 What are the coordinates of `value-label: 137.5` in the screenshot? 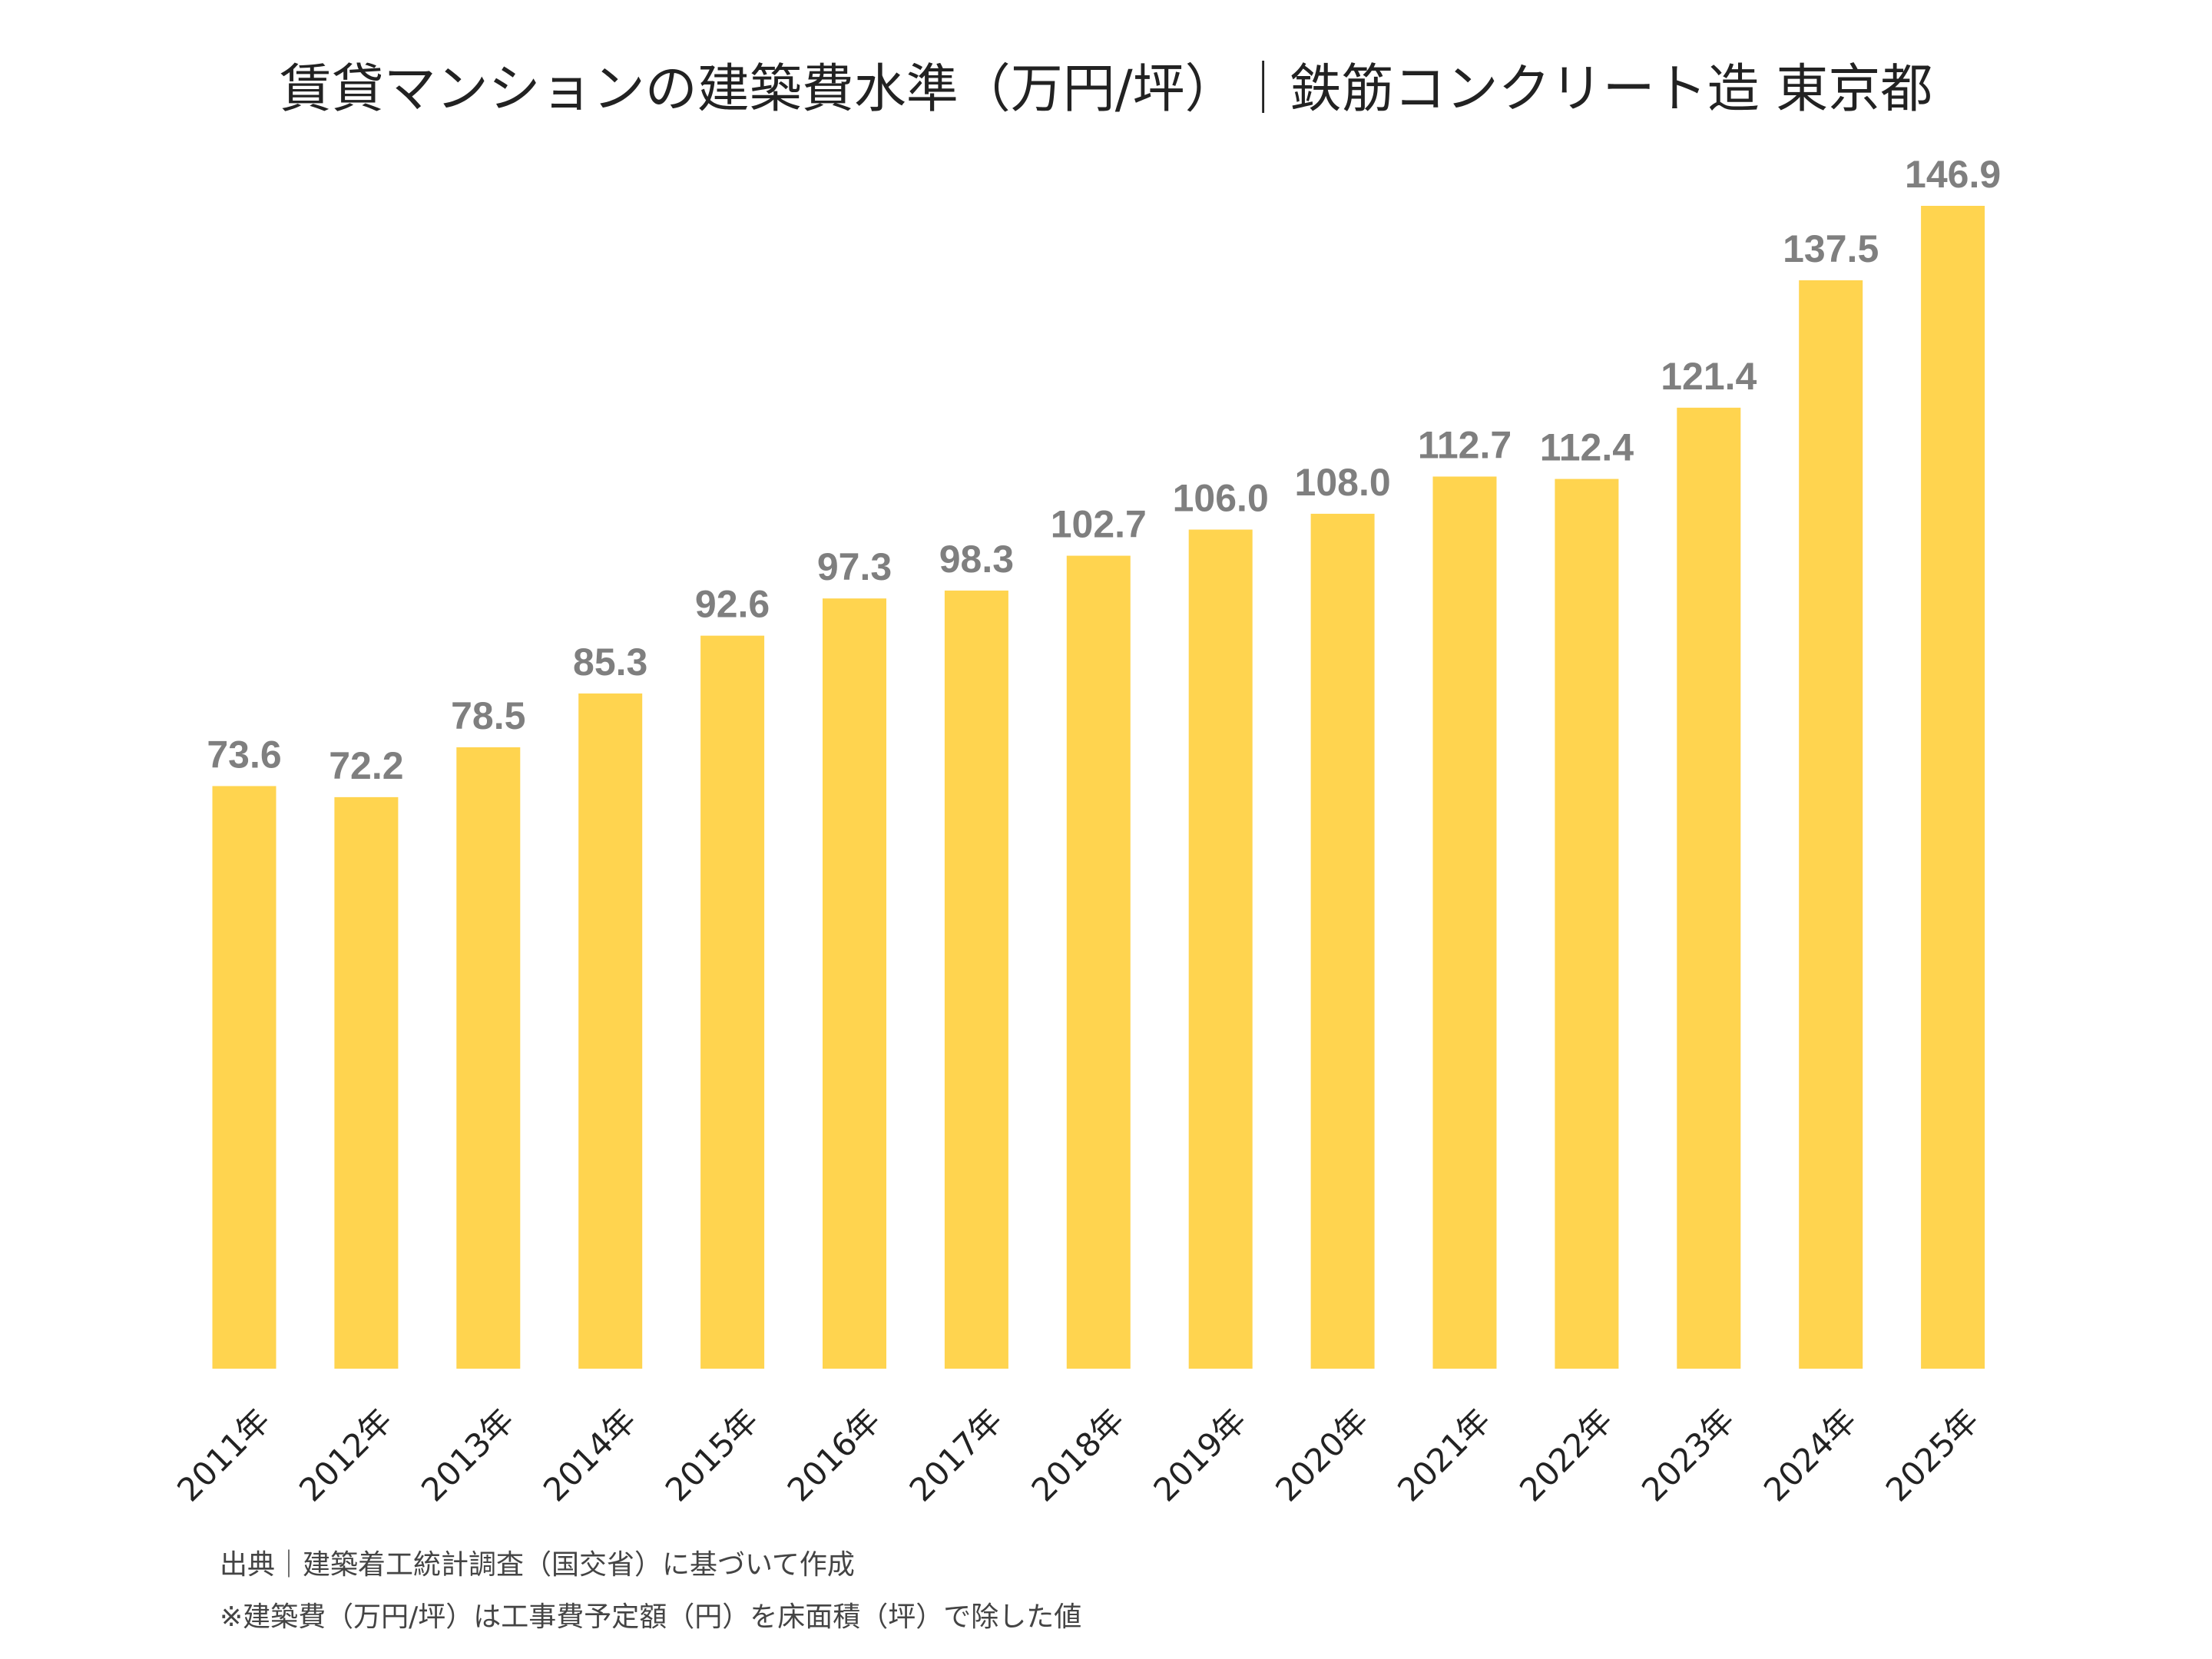 It's located at (1831, 249).